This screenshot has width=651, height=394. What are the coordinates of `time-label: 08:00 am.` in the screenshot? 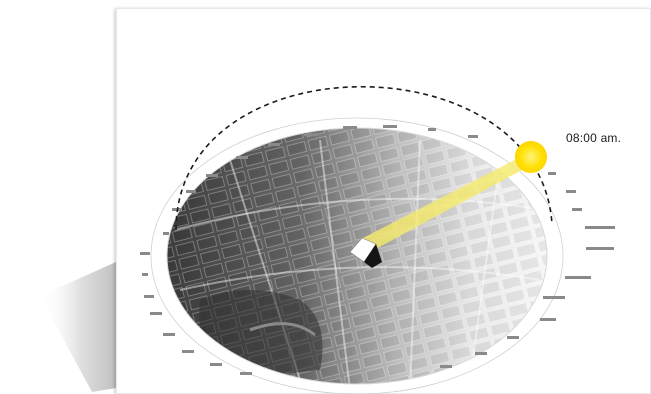 It's located at (594, 138).